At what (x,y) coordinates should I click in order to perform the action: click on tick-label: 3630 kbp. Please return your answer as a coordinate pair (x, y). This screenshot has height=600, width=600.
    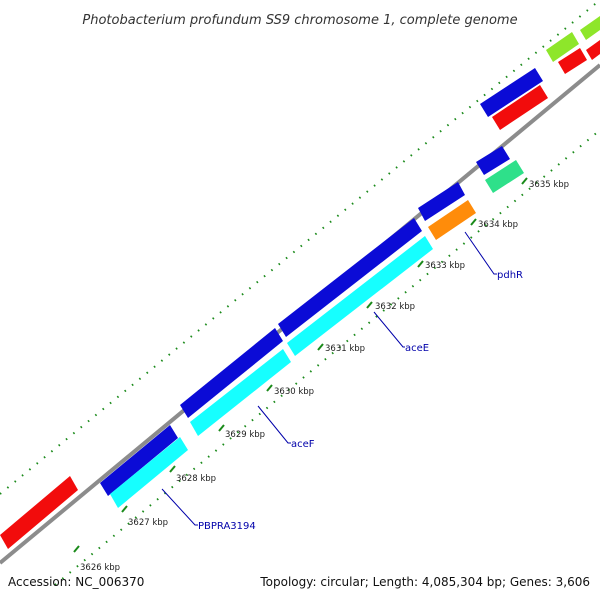
    Looking at the image, I should click on (294, 392).